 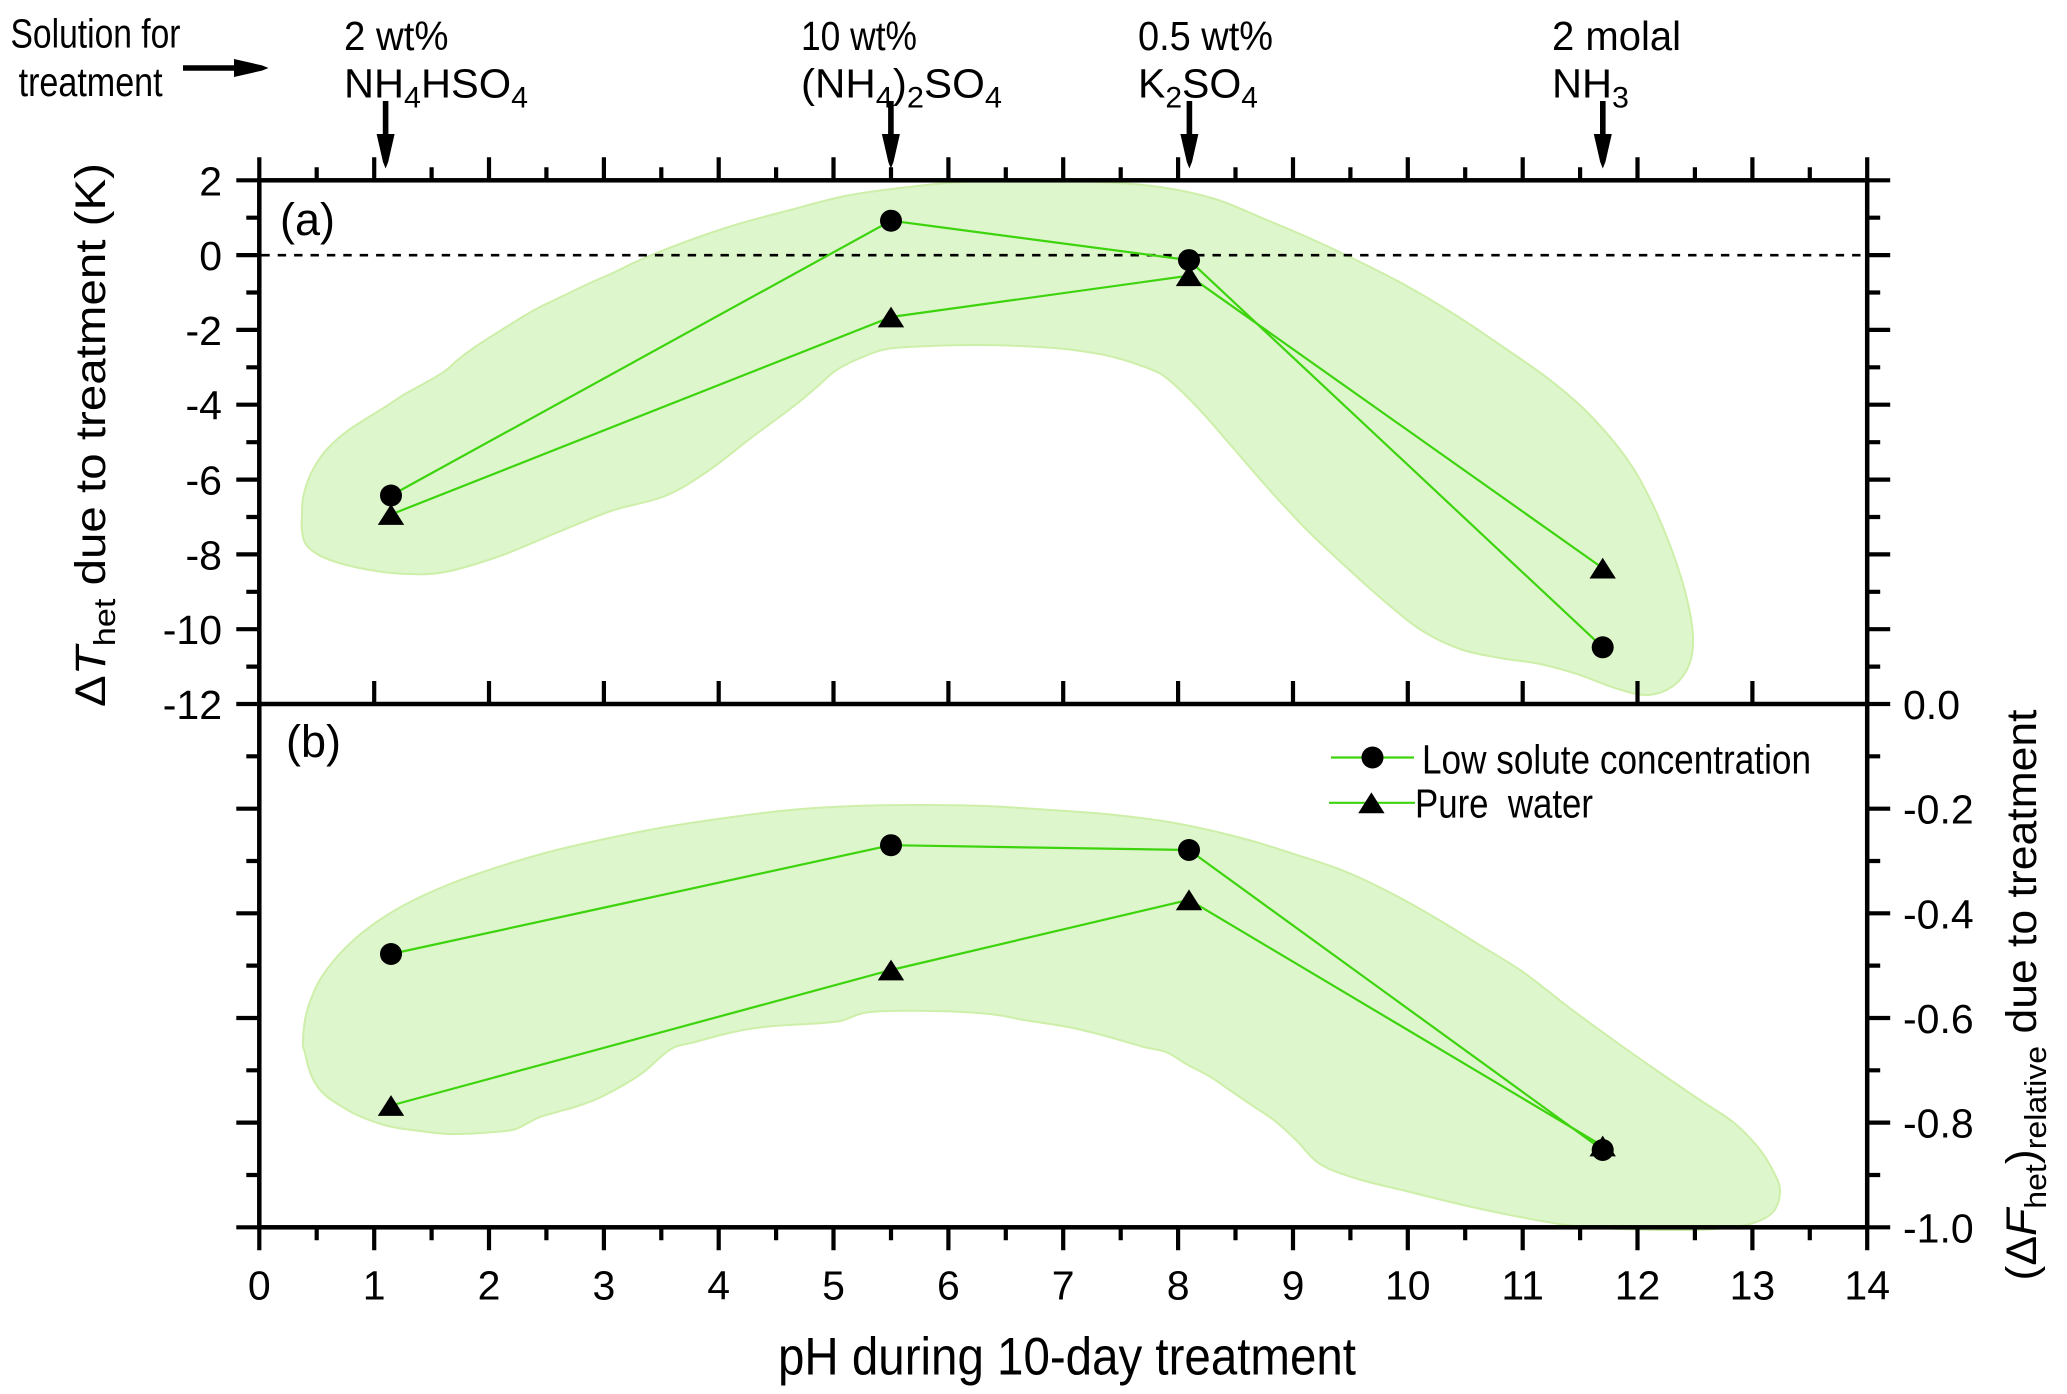 What do you see at coordinates (1938, 1228) in the screenshot?
I see `svg-text: -1.0` at bounding box center [1938, 1228].